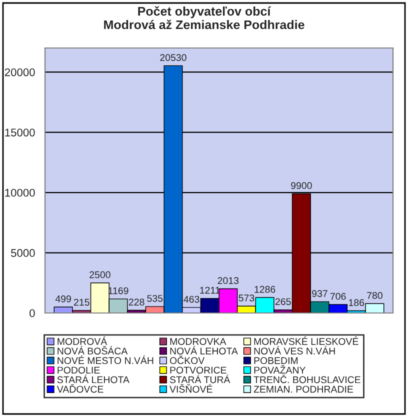  What do you see at coordinates (32, 313) in the screenshot?
I see `y-tick-label: 0` at bounding box center [32, 313].